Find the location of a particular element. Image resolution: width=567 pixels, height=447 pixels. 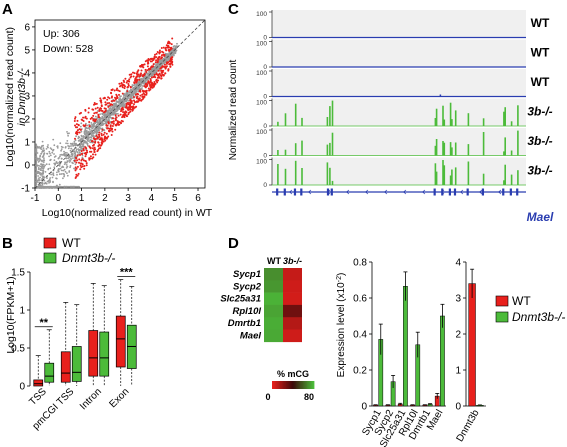

dnmt3b-bars-y-tick-label: 1 is located at coordinates (458, 371).